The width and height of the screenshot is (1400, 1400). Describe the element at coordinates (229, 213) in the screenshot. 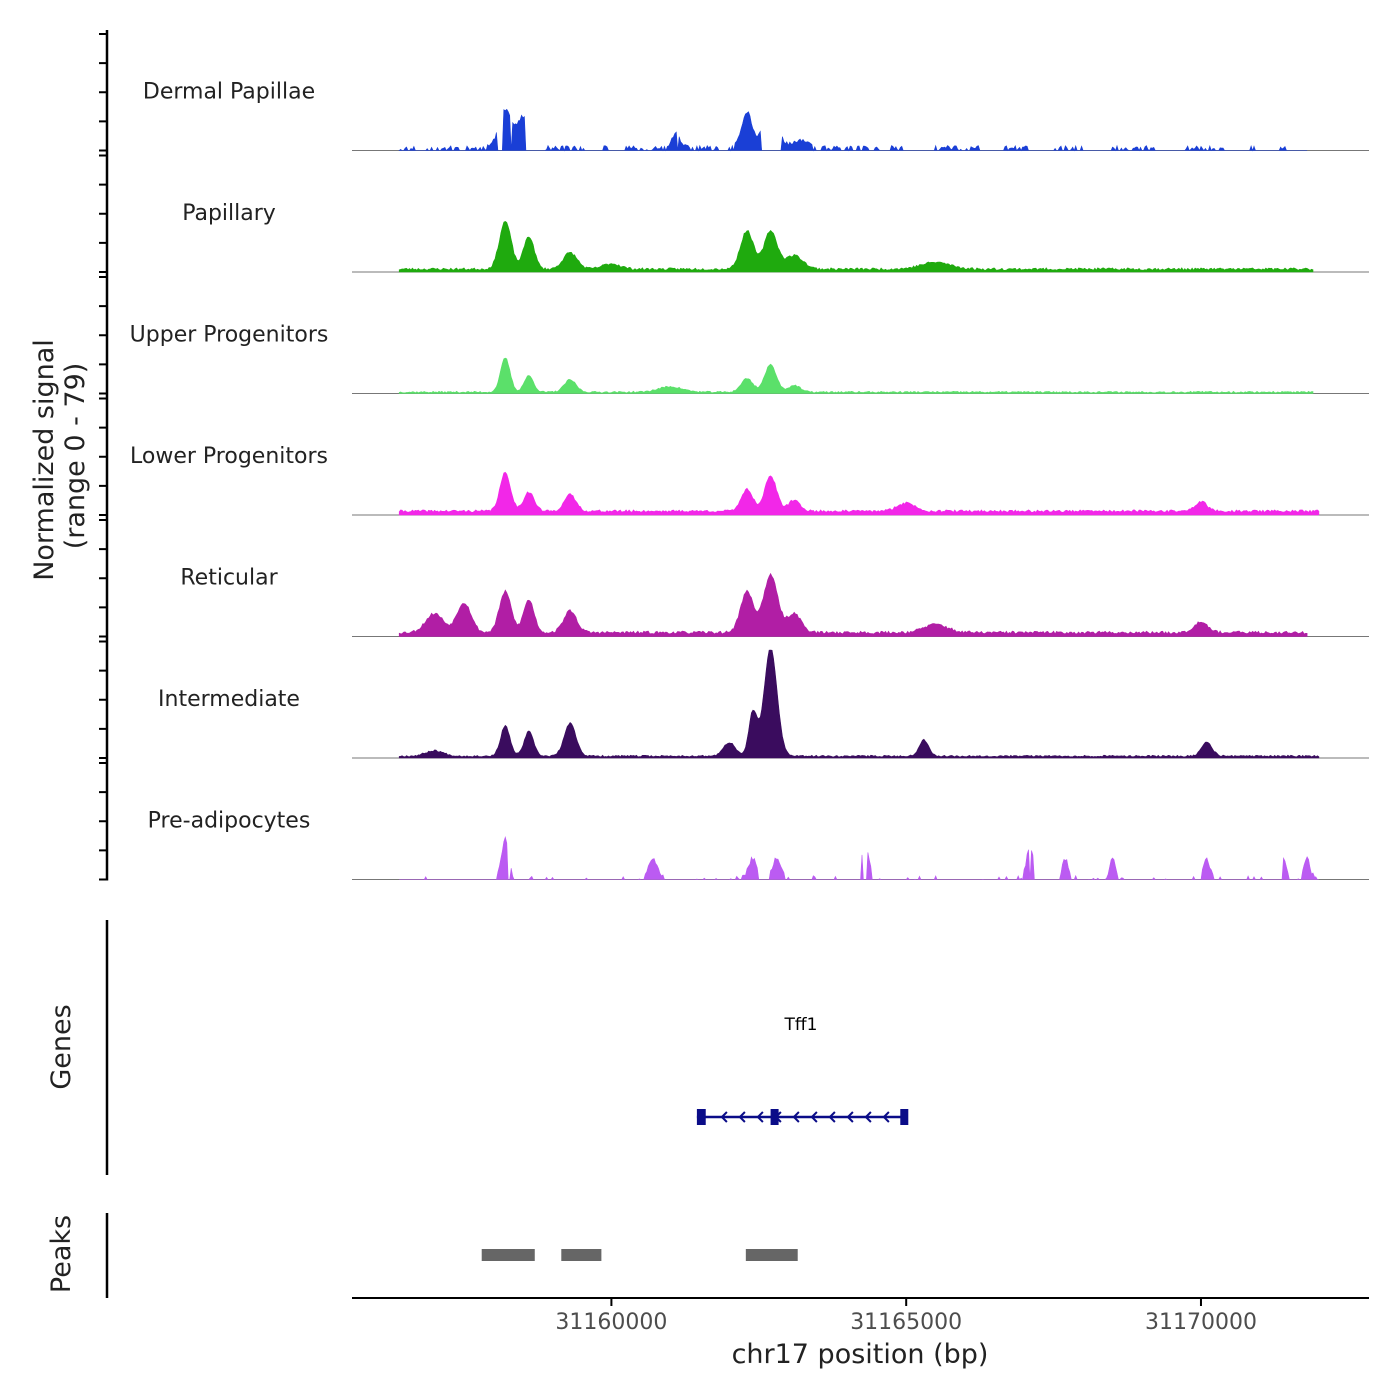

I see `track-label: Papillary` at that location.